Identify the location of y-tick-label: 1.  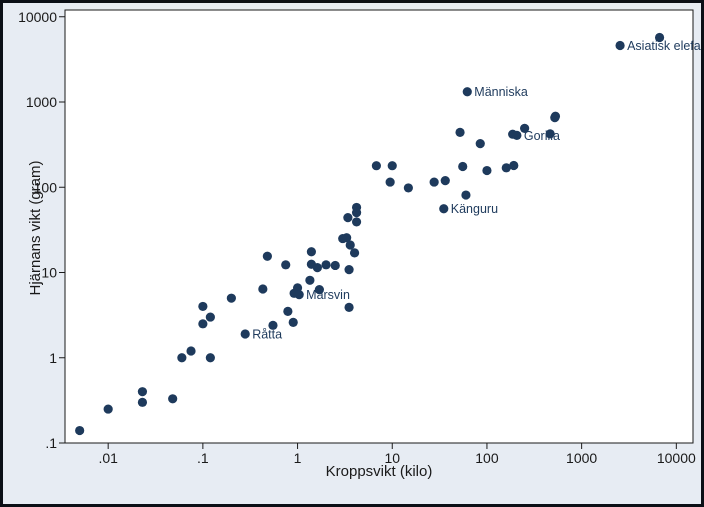
(53, 358).